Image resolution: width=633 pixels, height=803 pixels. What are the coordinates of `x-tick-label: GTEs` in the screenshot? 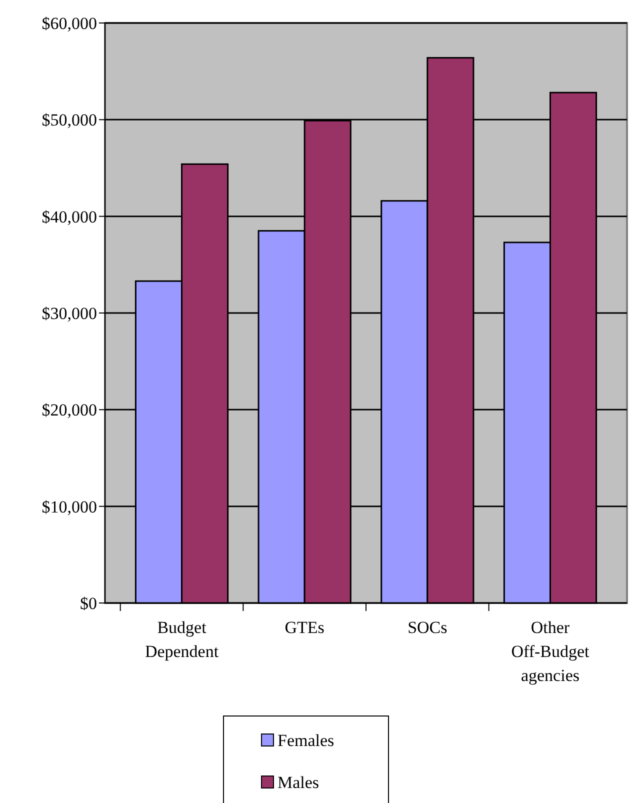 It's located at (304, 627).